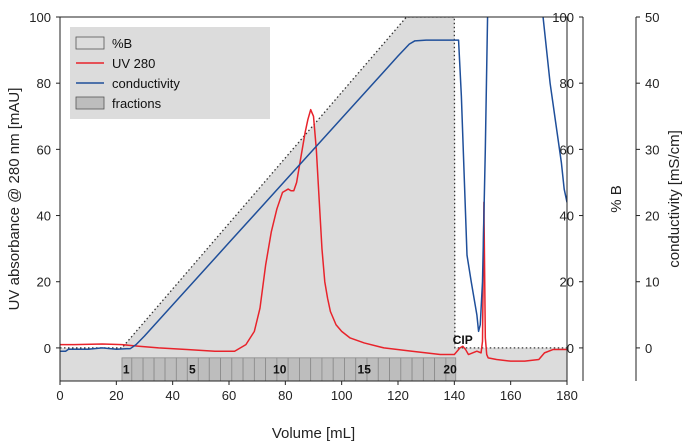 The image size is (689, 444). Describe the element at coordinates (463, 340) in the screenshot. I see `annotation-cip: CIP` at that location.